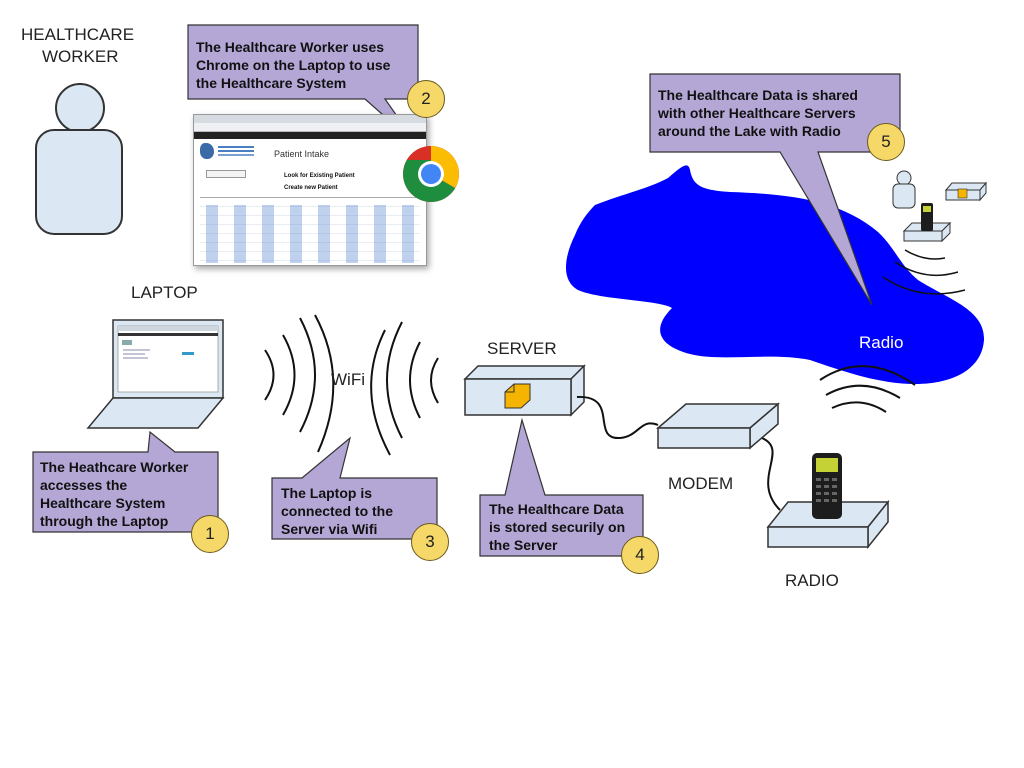  I want to click on chrome-icon, so click(431, 174).